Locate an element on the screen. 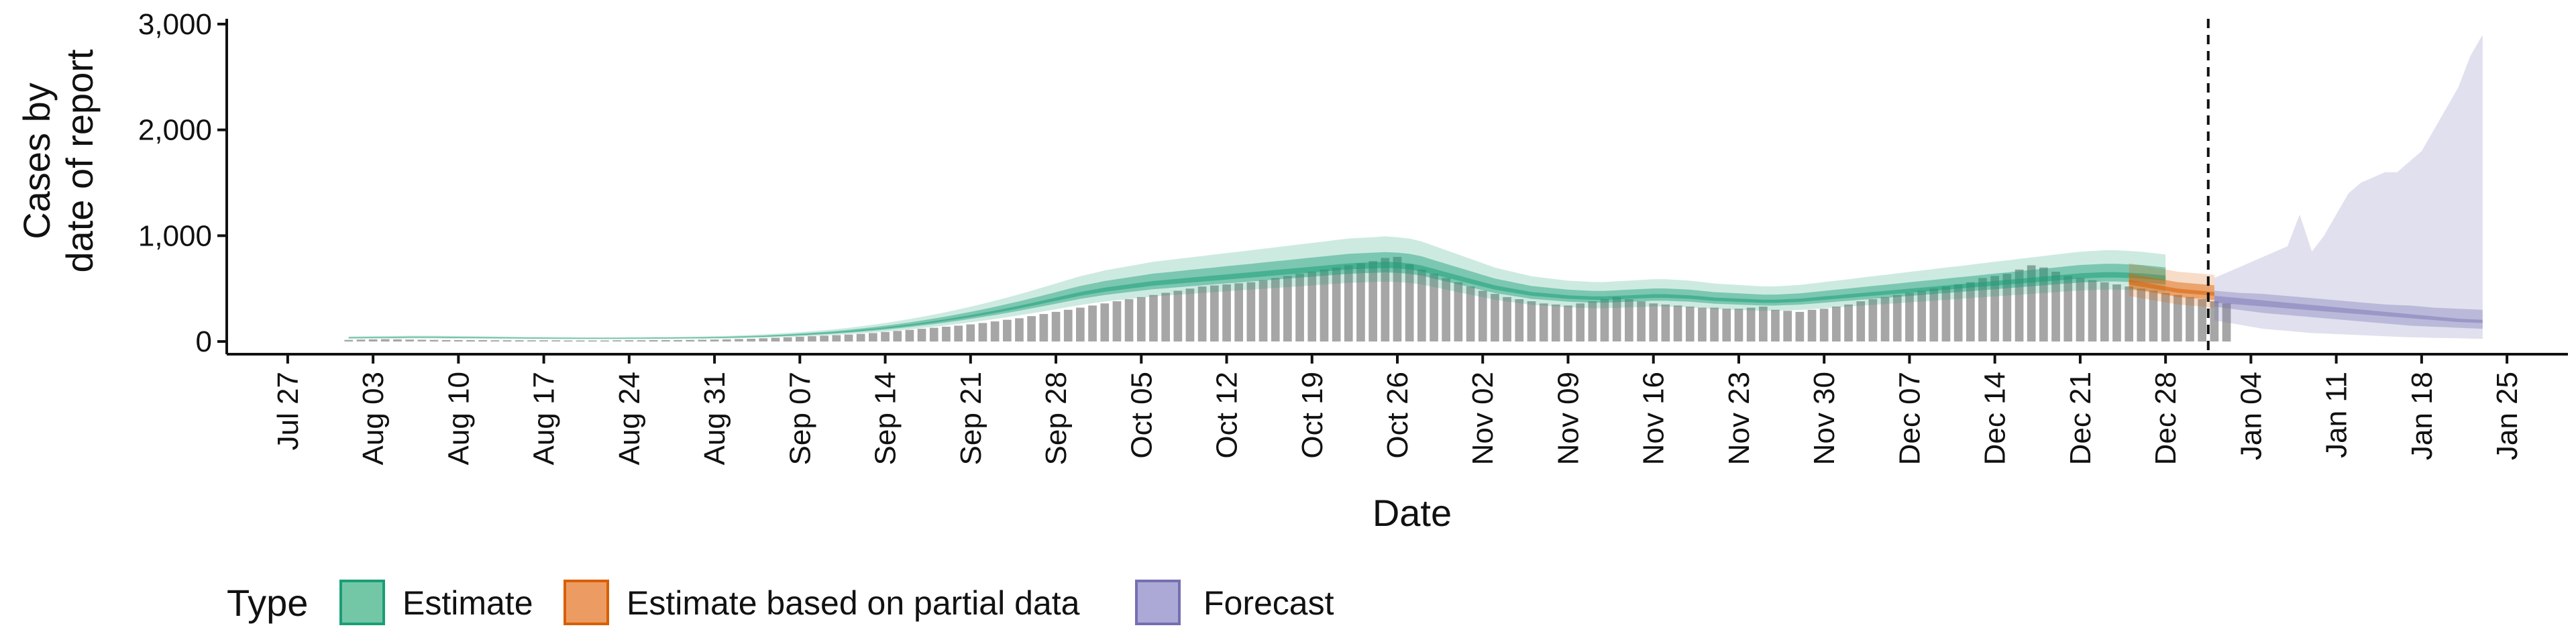 The height and width of the screenshot is (644, 2576). ribbon-inner-estimate-core is located at coordinates (1257, 300).